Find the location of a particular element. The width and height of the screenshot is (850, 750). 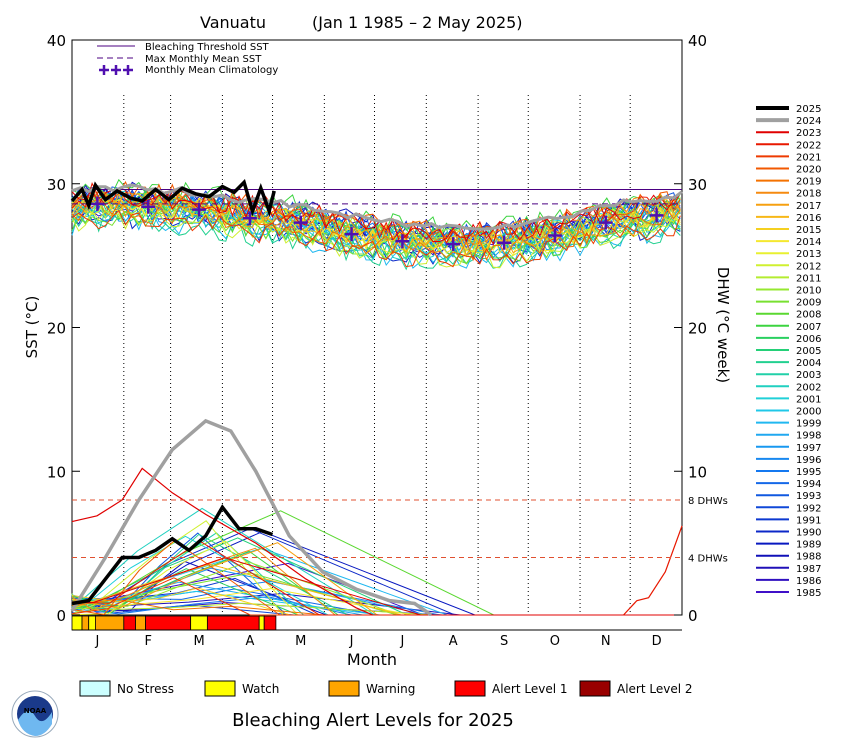

year-label-1985: 1985 is located at coordinates (808, 593).